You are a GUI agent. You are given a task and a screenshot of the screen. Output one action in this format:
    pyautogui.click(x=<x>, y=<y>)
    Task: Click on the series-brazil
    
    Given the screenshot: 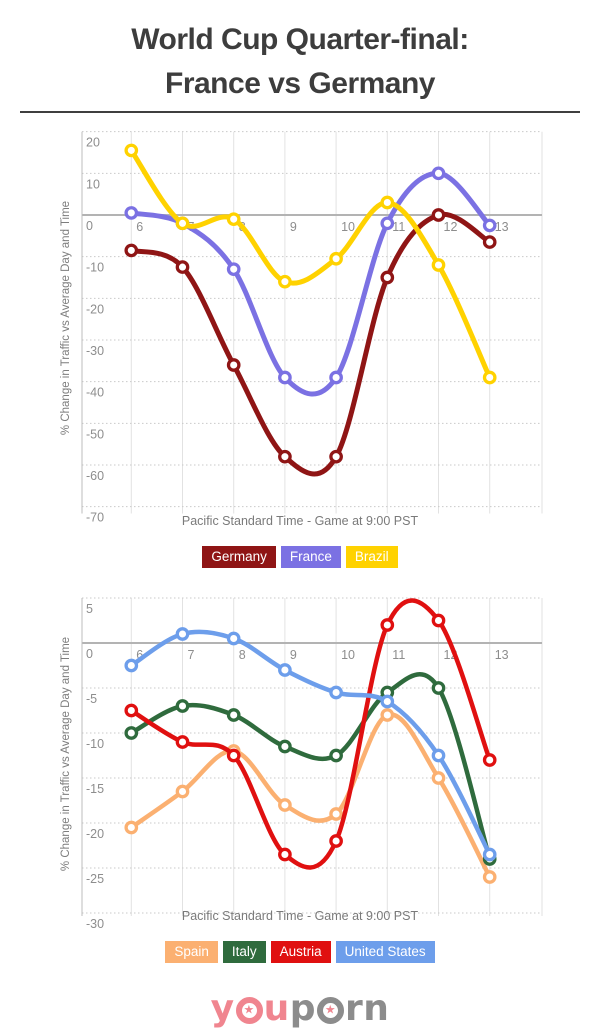 What is the action you would take?
    pyautogui.click(x=310, y=264)
    